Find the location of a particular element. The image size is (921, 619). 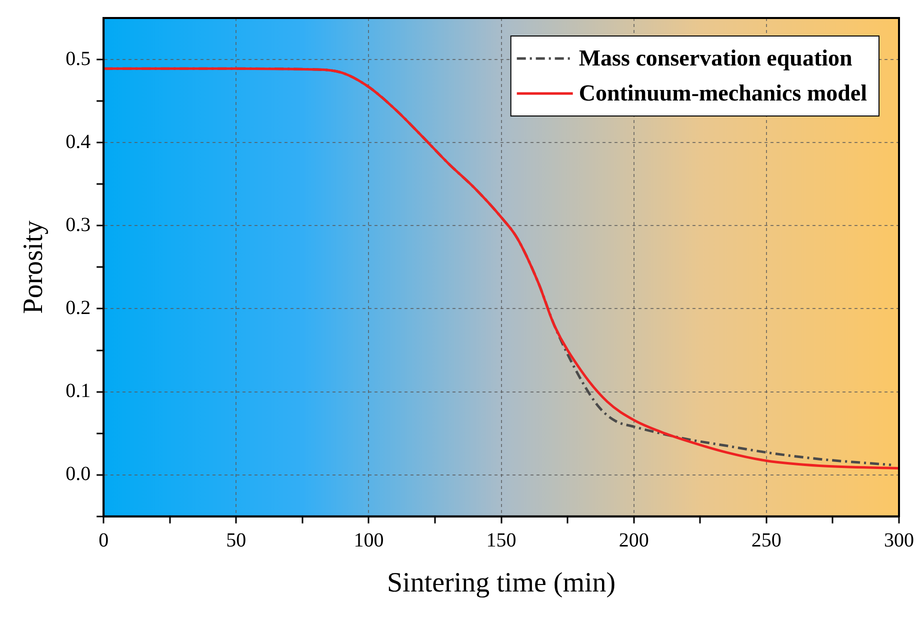

y-tick-label: 0.1 is located at coordinates (78, 391).